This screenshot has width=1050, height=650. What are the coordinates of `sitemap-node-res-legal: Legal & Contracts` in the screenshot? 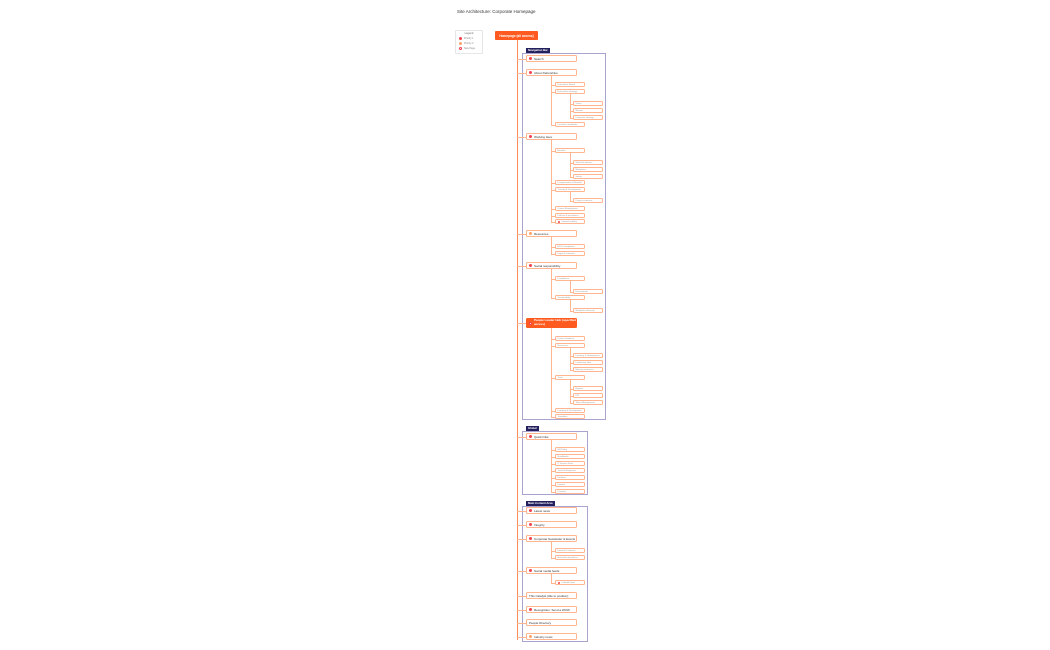 It's located at (570, 253).